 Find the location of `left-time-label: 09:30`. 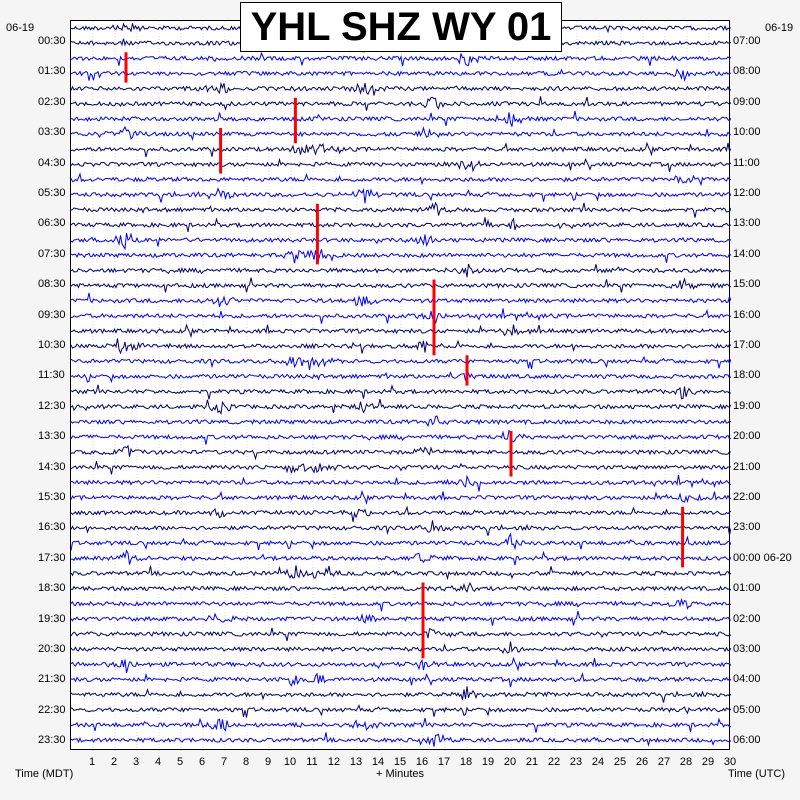

left-time-label: 09:30 is located at coordinates (52, 314).